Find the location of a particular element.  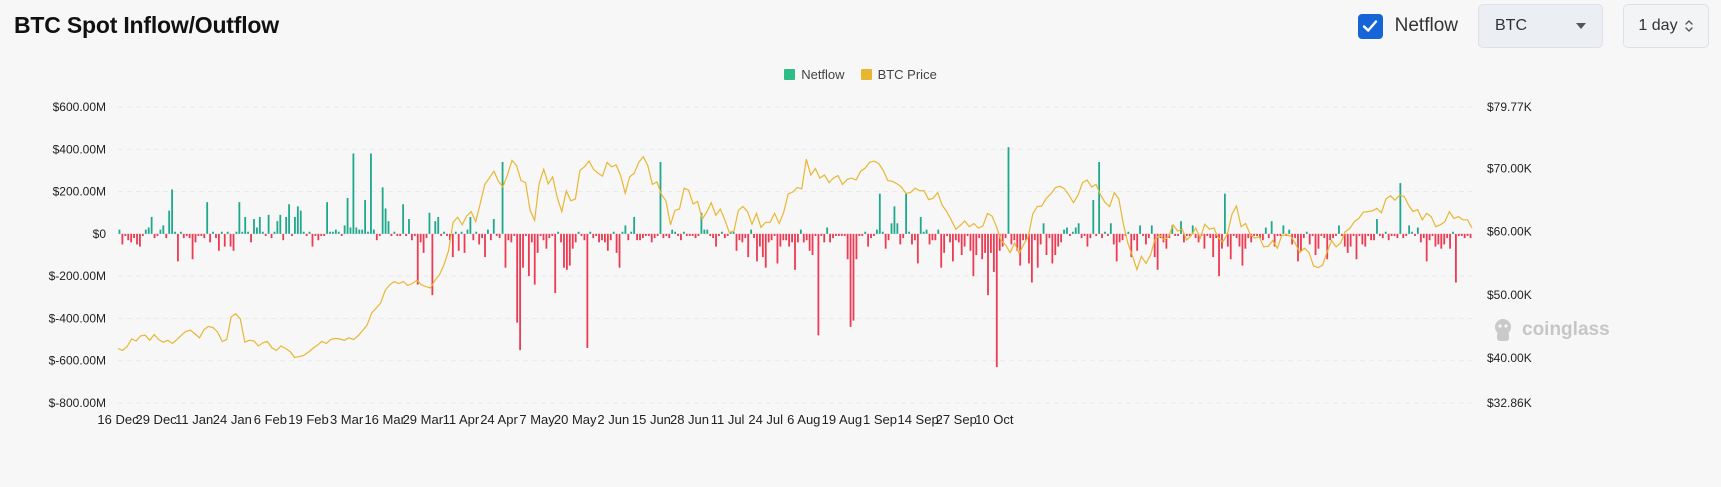

netflow-toggle: Netflow is located at coordinates (1407, 26).